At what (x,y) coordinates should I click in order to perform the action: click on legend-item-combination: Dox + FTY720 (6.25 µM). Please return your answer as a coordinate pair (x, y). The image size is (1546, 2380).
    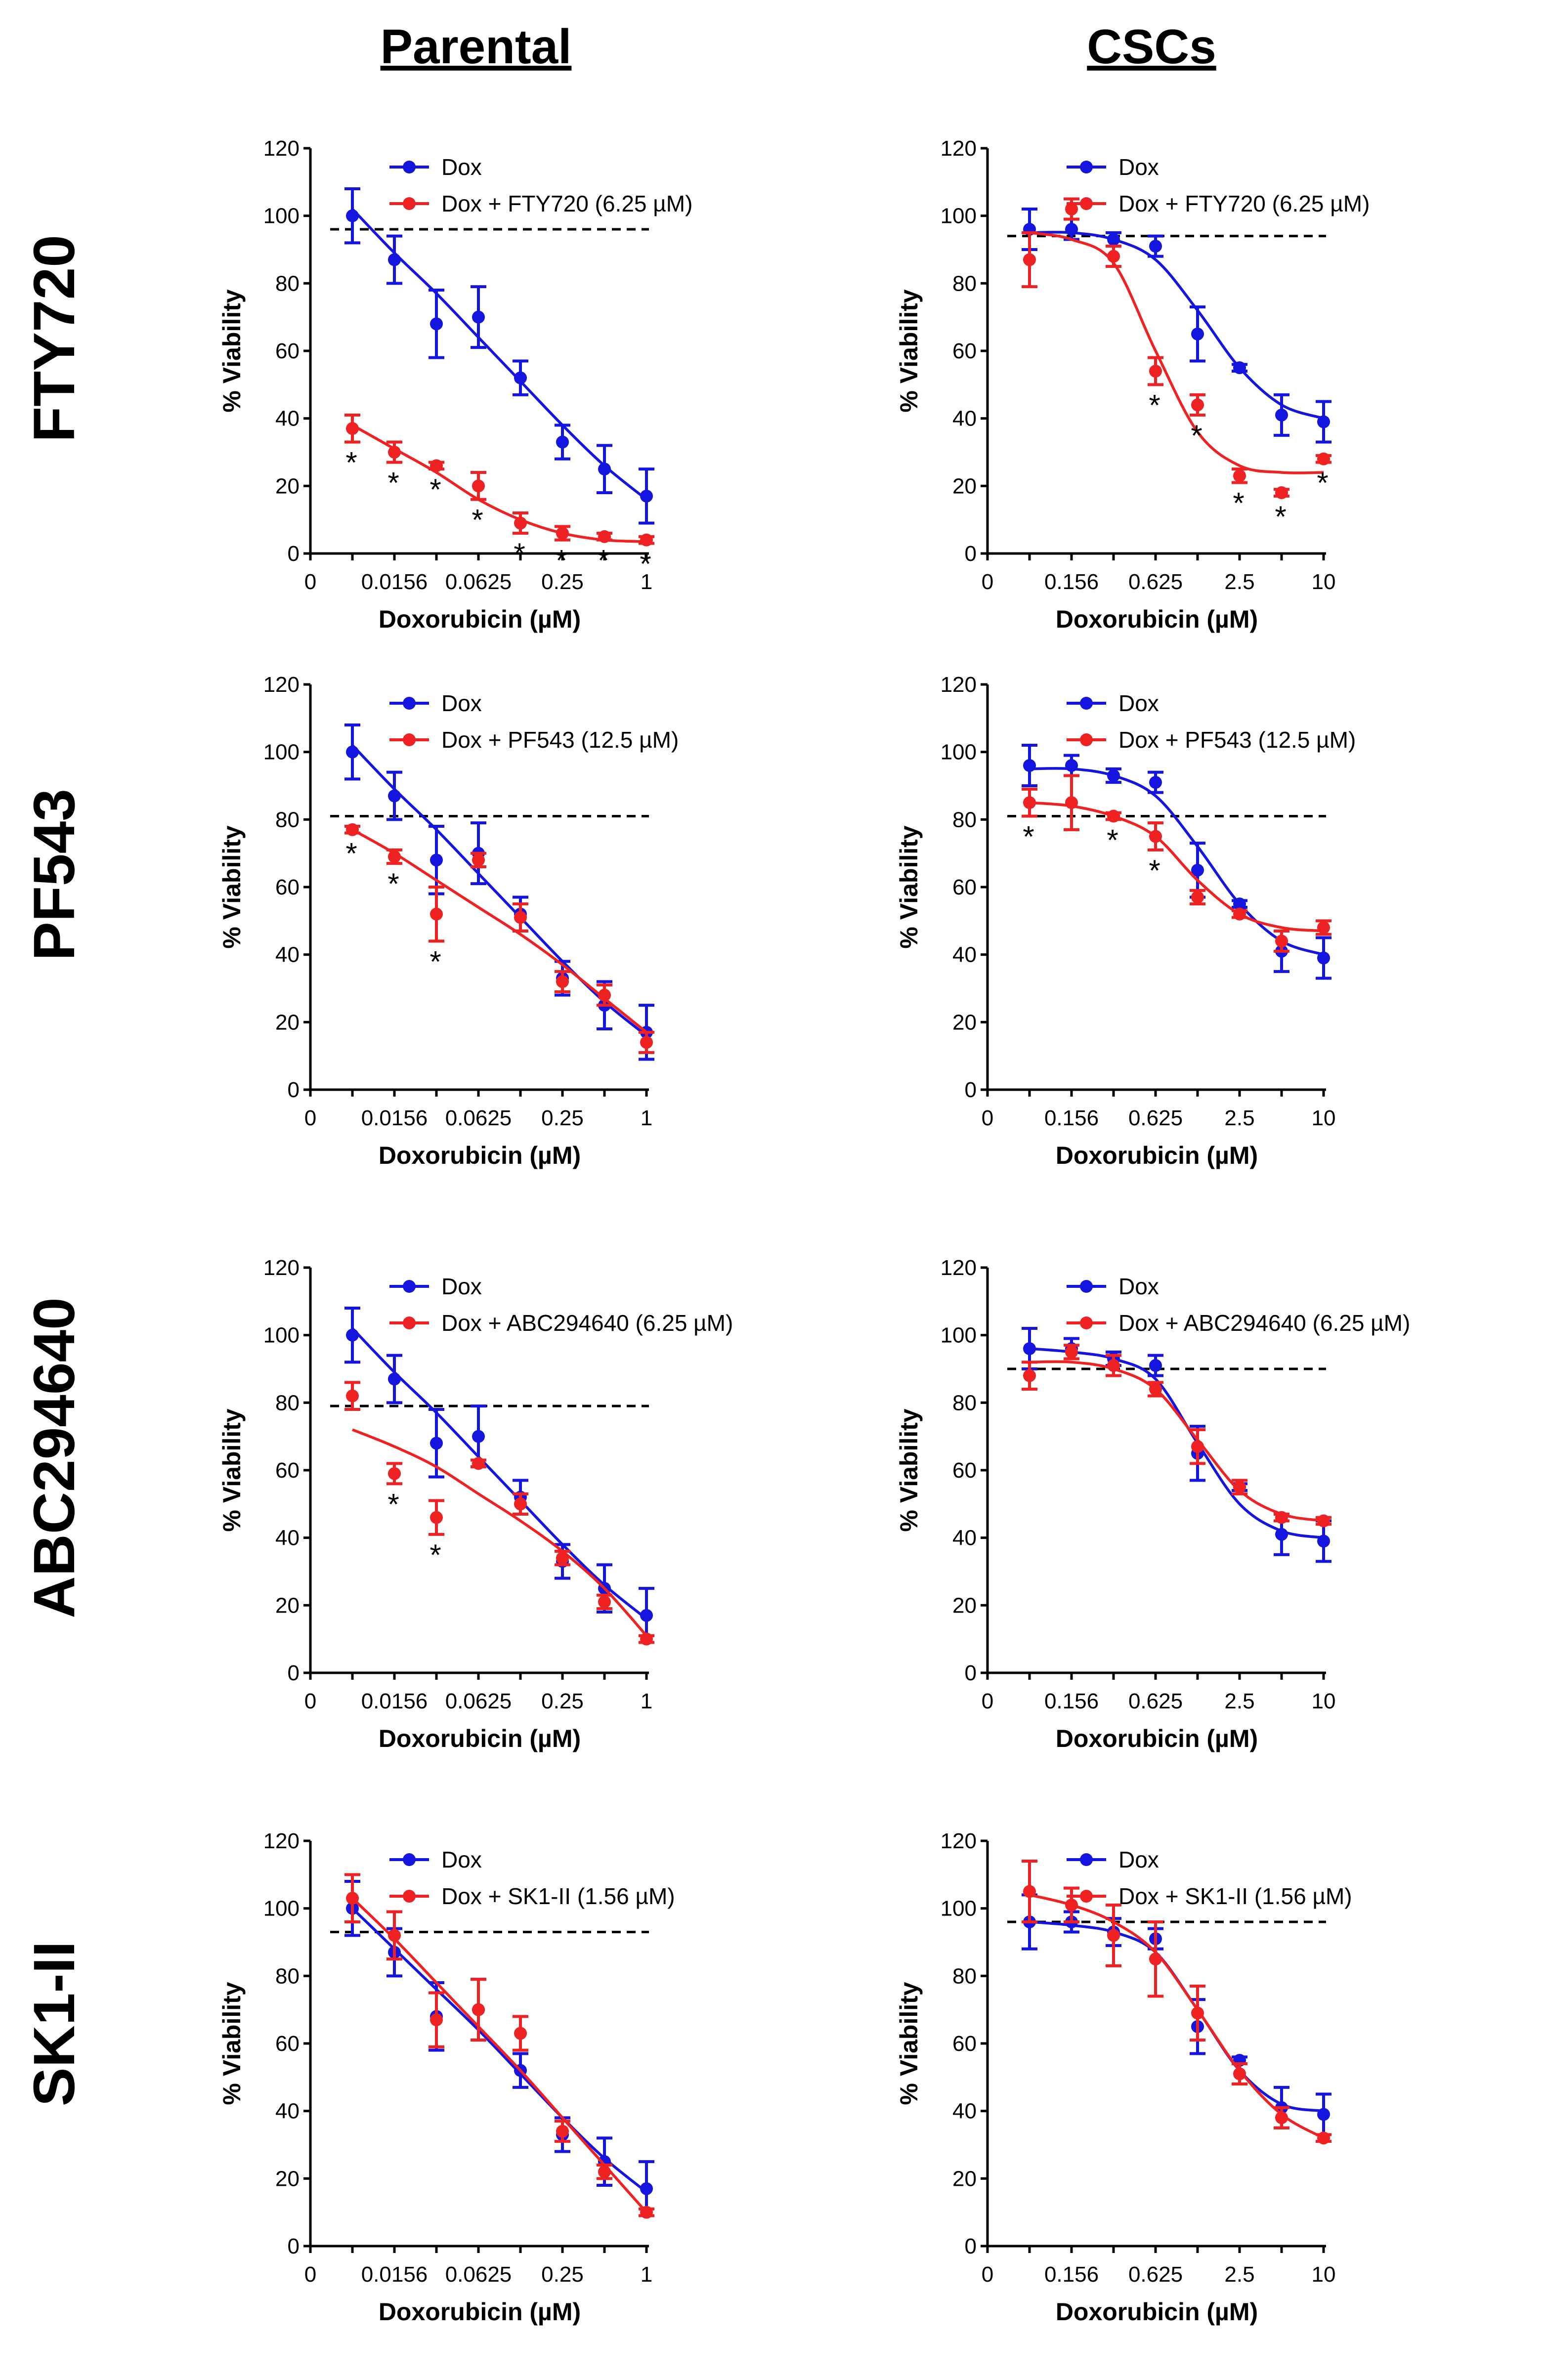
    Looking at the image, I should click on (1218, 203).